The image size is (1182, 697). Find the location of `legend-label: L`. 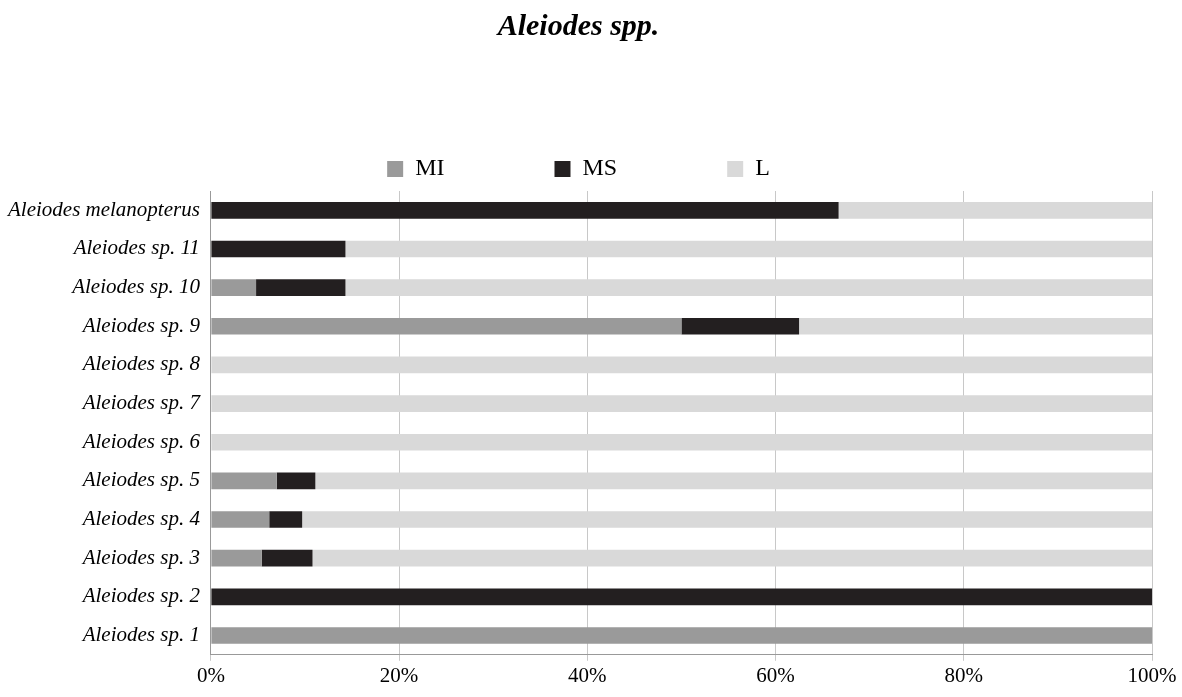

legend-label: L is located at coordinates (762, 167).